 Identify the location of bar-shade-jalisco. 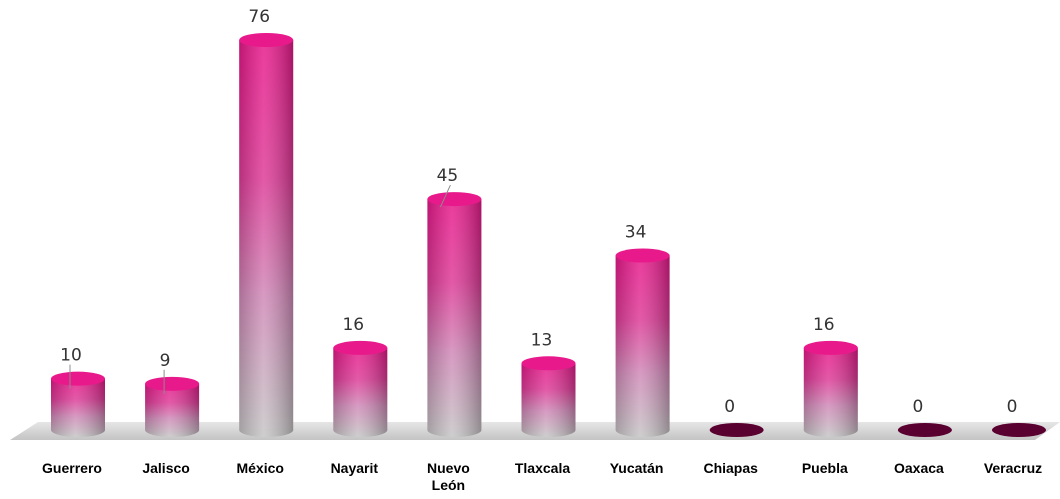
(172, 410).